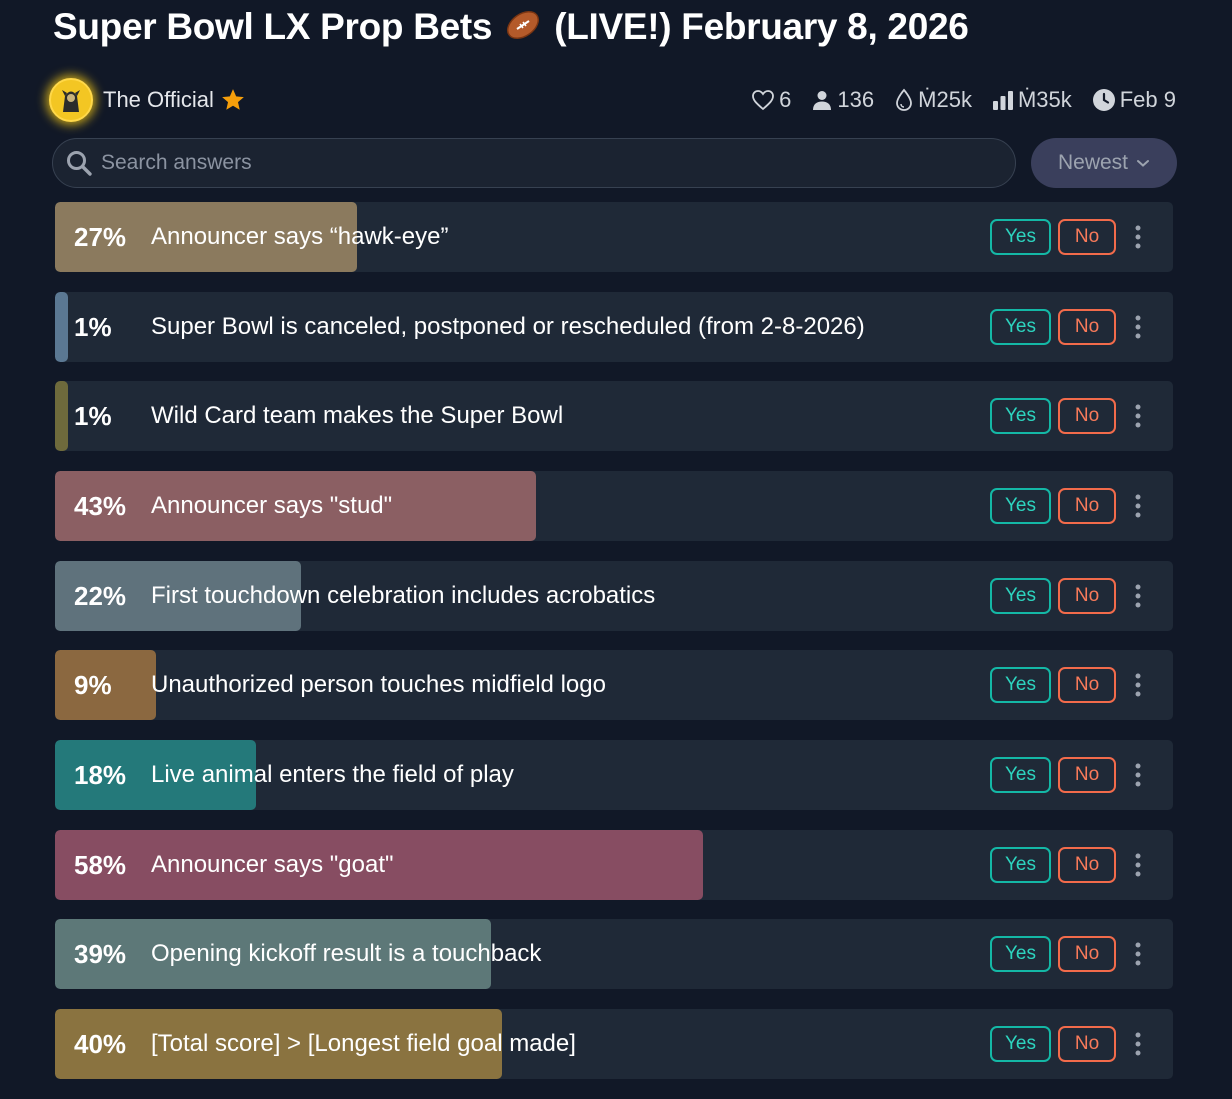  What do you see at coordinates (1044, 99) in the screenshot?
I see `volume-value: Ṁ35k` at bounding box center [1044, 99].